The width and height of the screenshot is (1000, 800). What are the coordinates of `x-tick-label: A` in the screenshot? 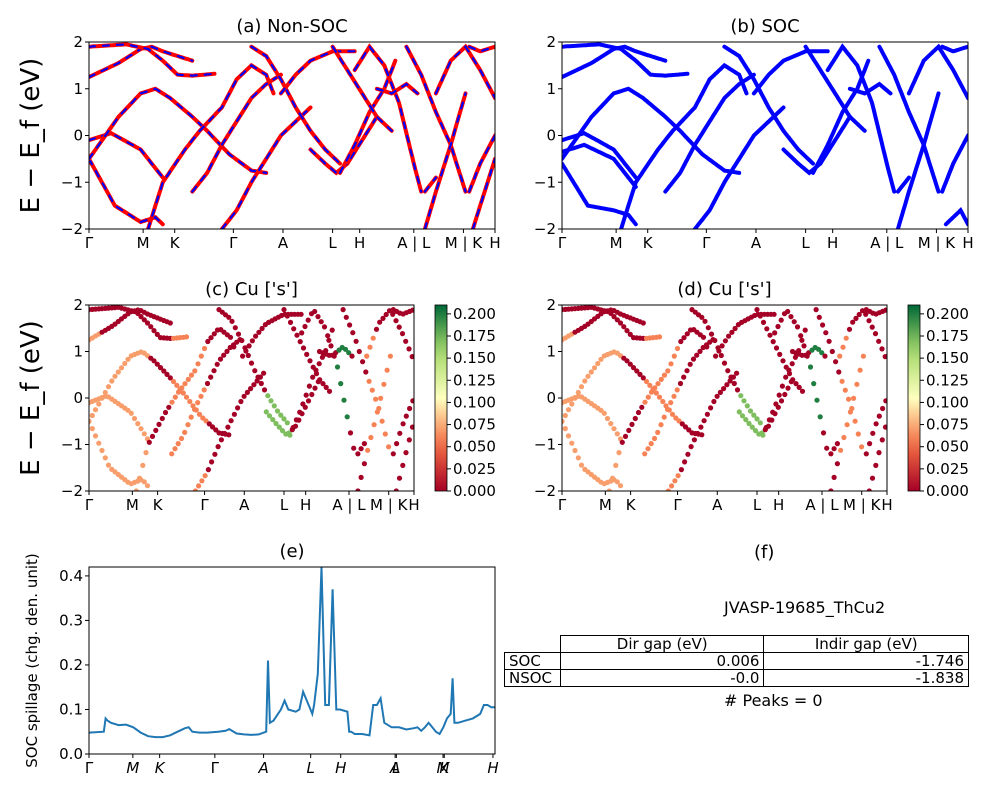 It's located at (283, 243).